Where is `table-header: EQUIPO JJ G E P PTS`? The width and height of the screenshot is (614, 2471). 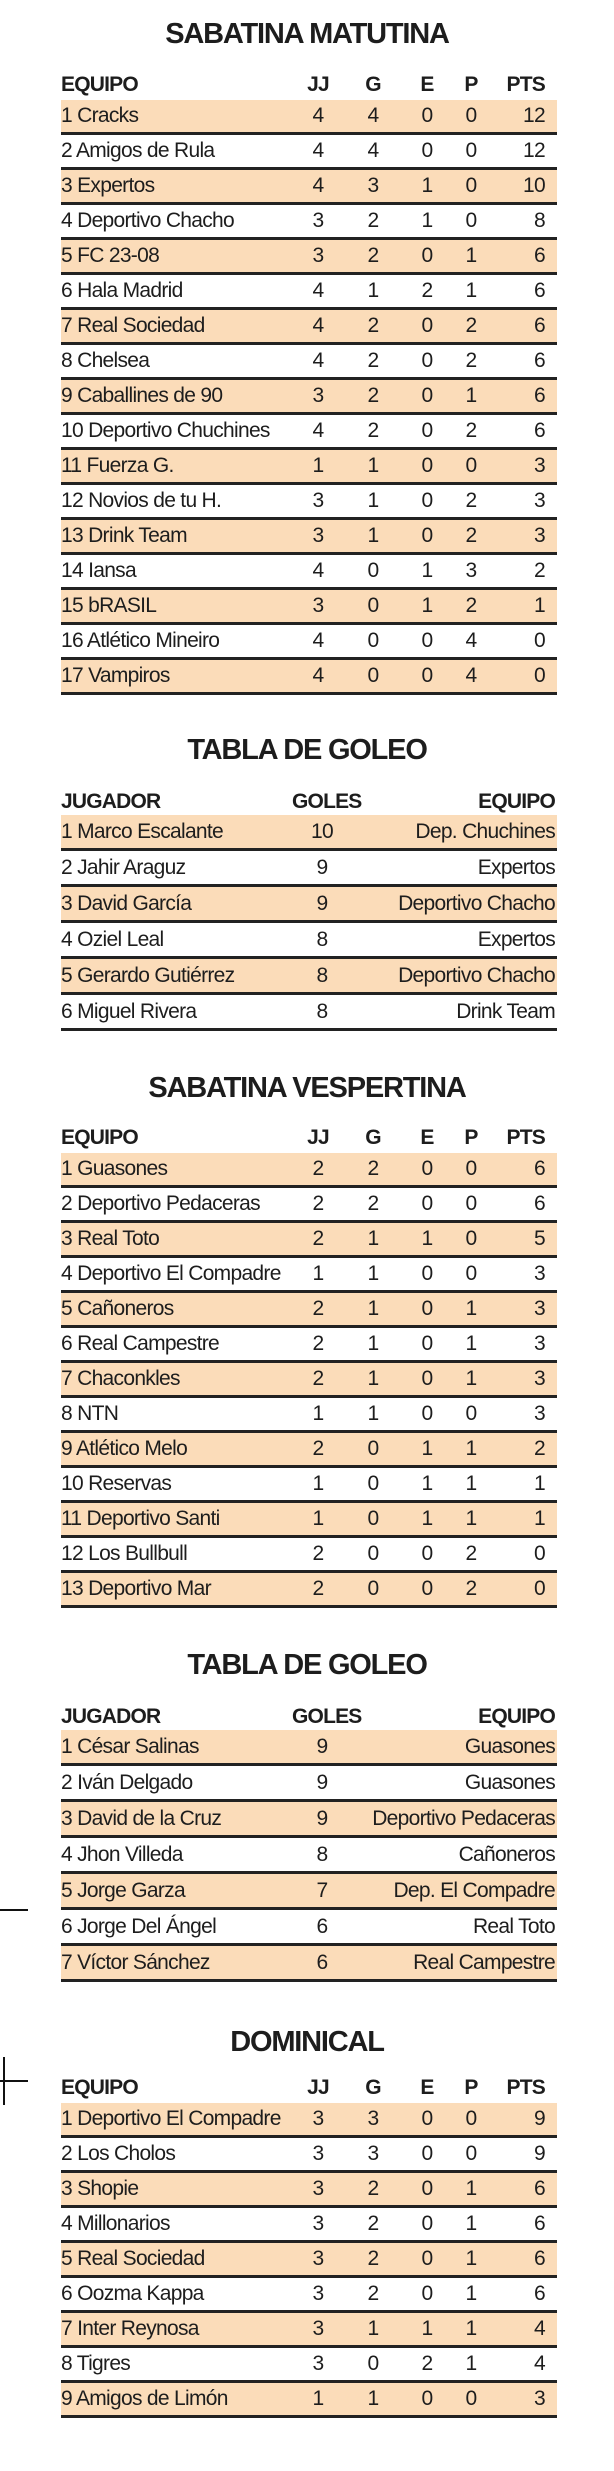
table-header: EQUIPO JJ G E P PTS is located at coordinates (309, 1138).